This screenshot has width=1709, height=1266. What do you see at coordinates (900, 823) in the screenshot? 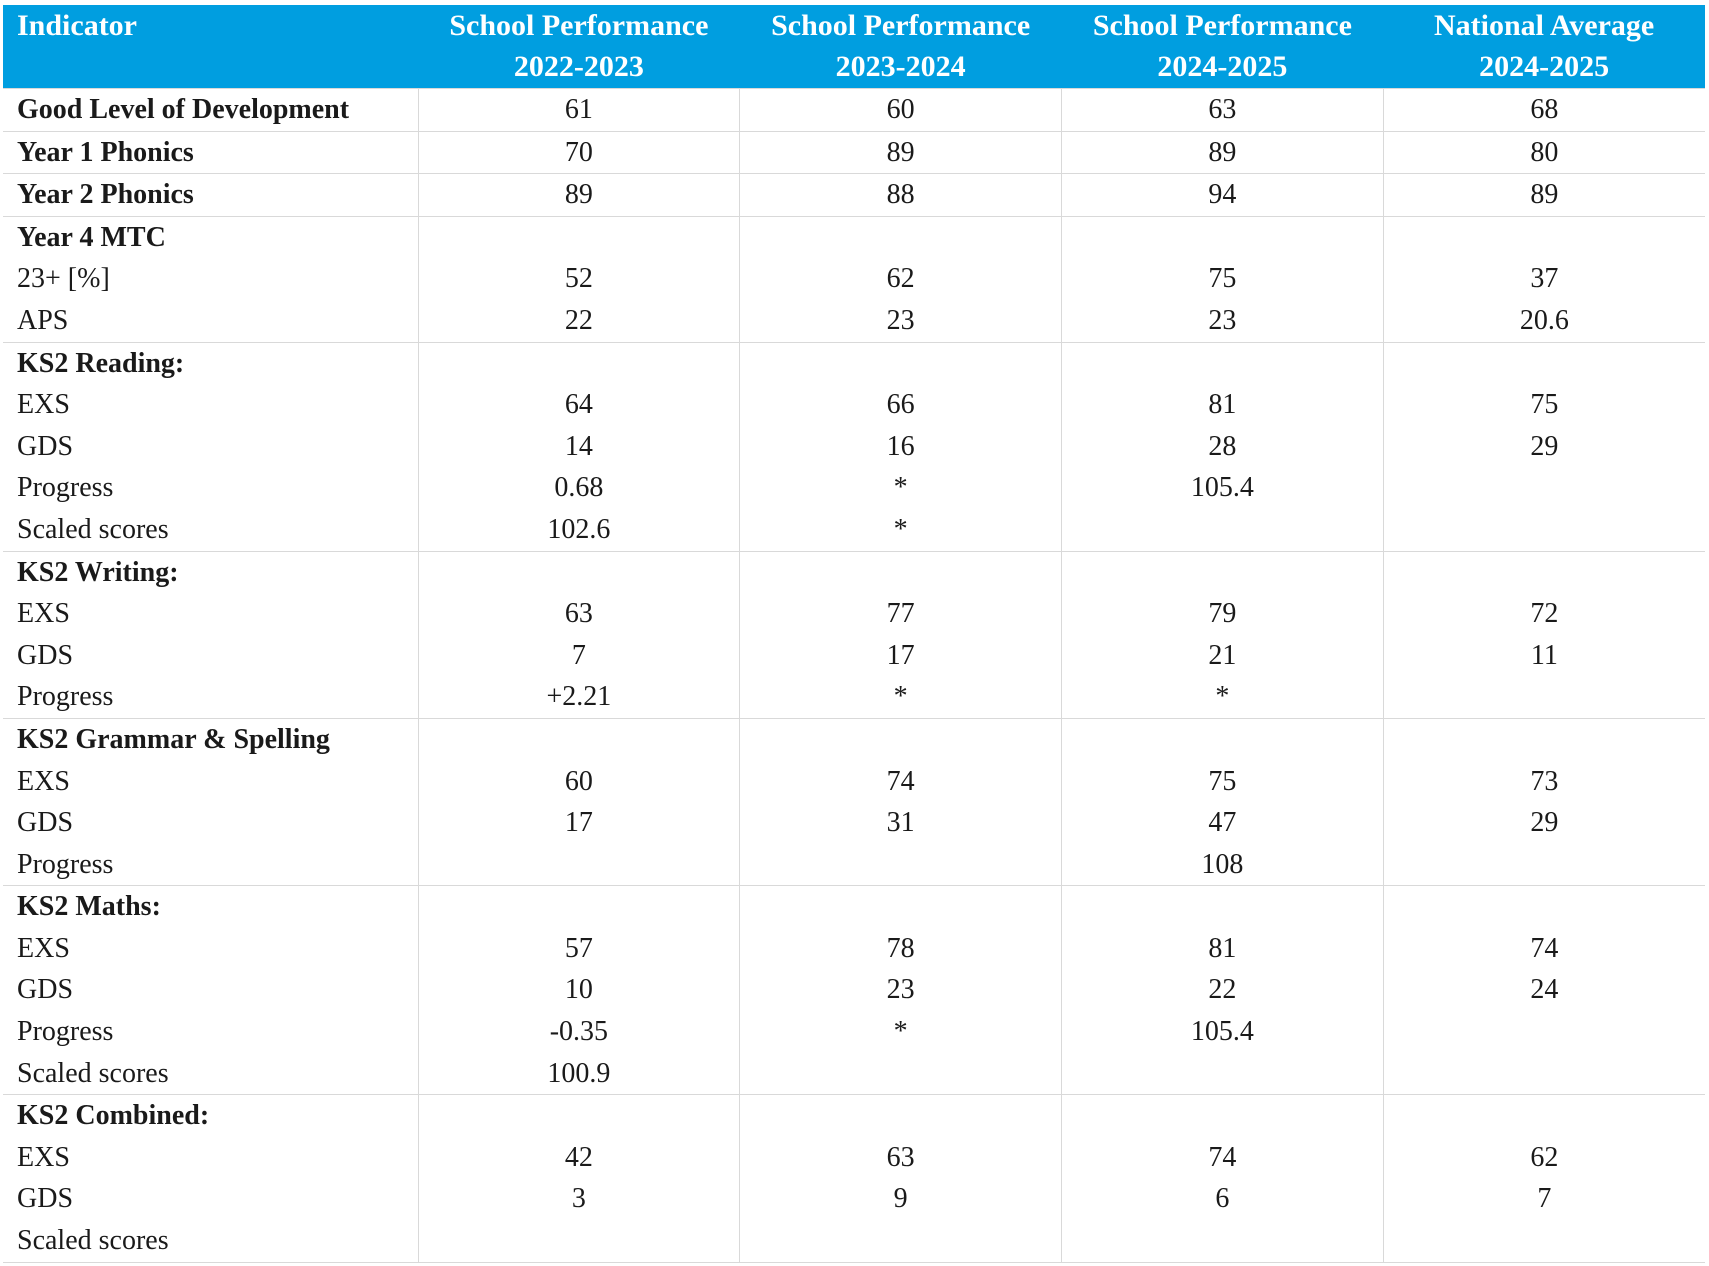
I see `cell-value: 31` at bounding box center [900, 823].